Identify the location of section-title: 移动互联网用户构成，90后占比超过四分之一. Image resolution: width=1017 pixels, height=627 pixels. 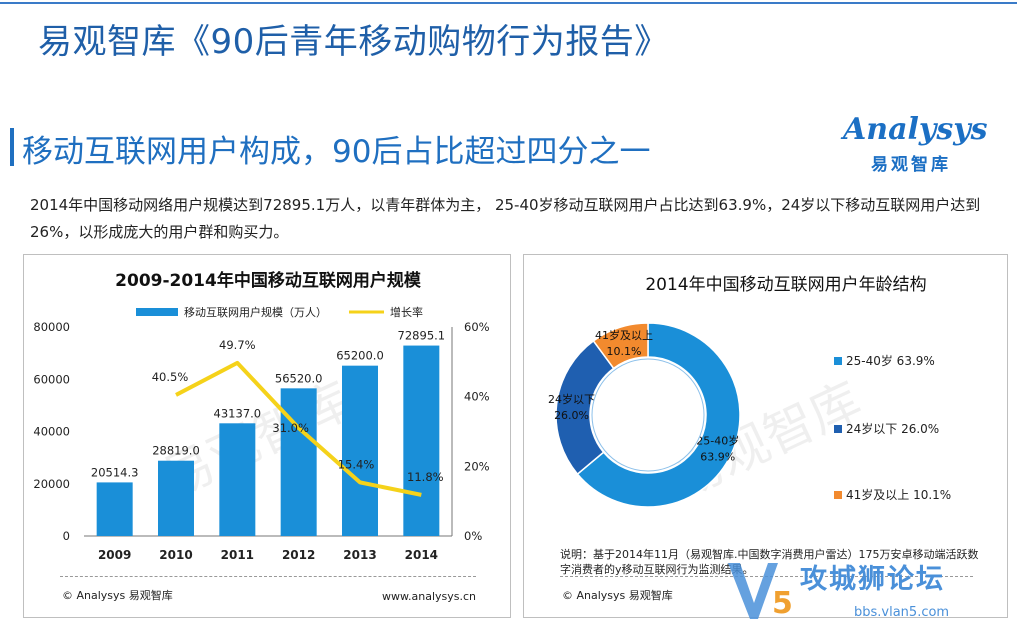
(336, 152).